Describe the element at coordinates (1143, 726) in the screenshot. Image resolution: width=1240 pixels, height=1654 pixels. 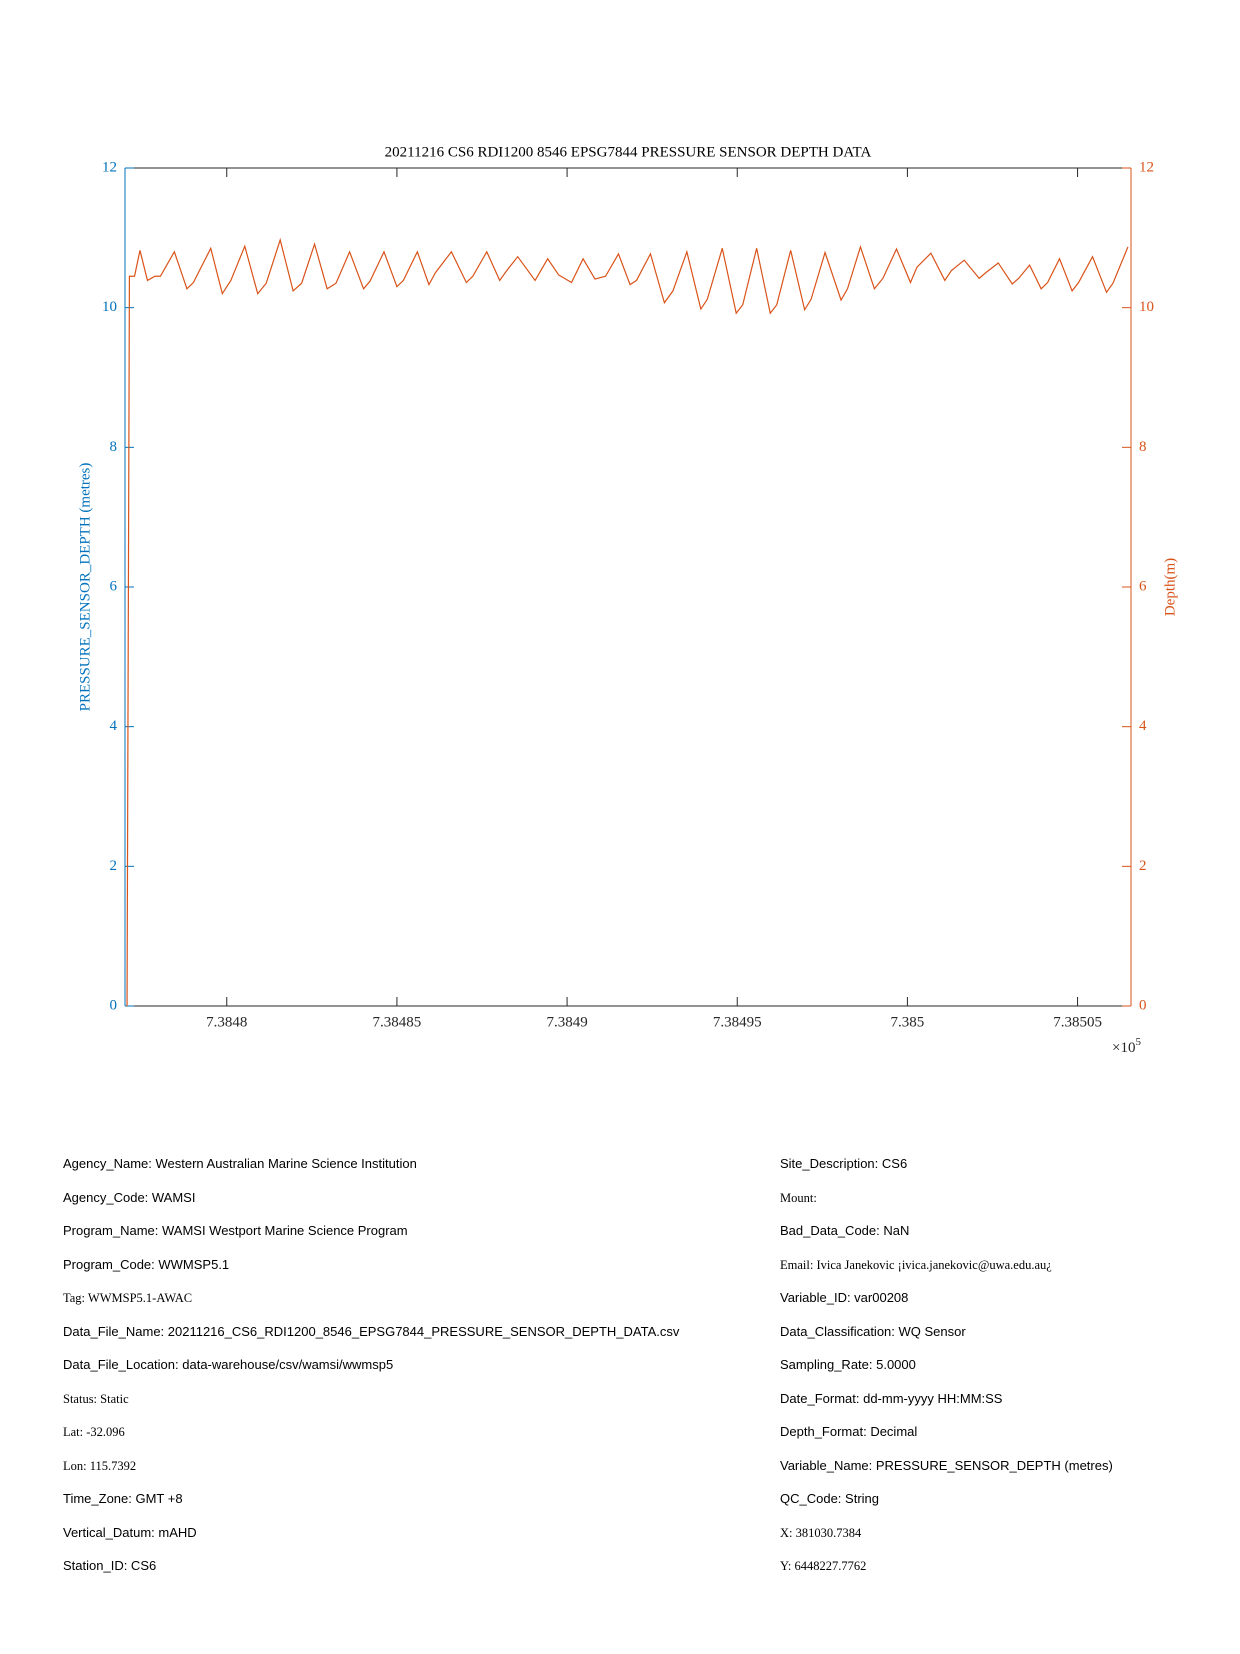
I see `y2-tick-label: 4` at that location.